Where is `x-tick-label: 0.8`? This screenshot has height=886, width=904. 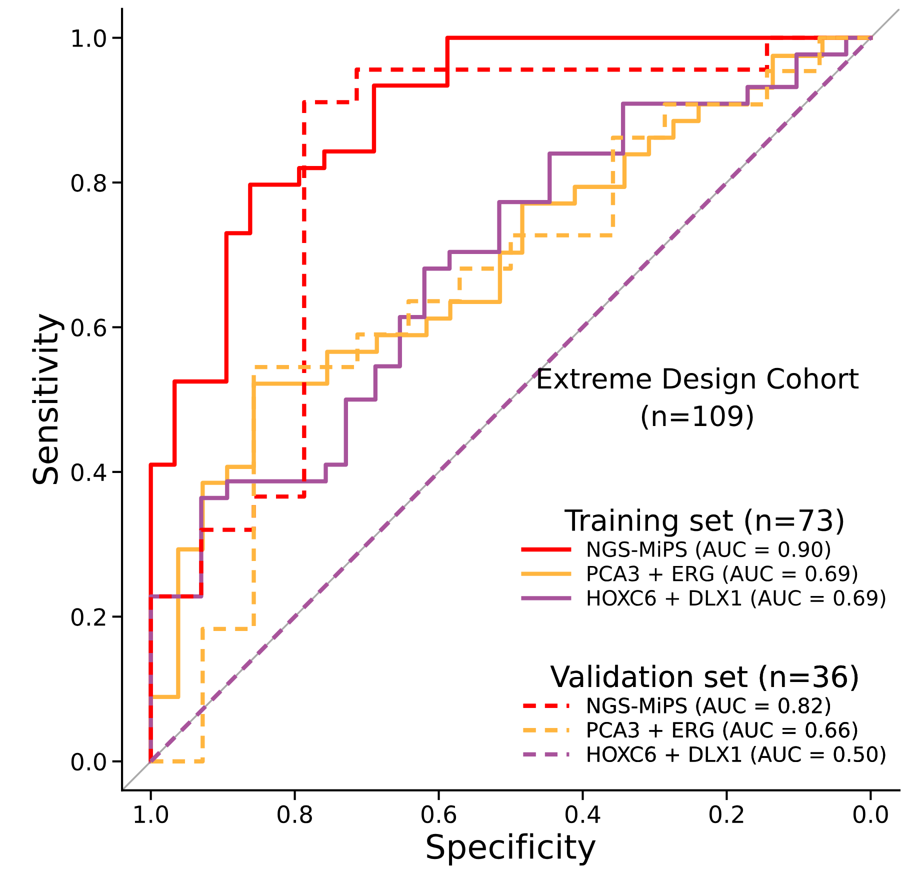
x-tick-label: 0.8 is located at coordinates (295, 814).